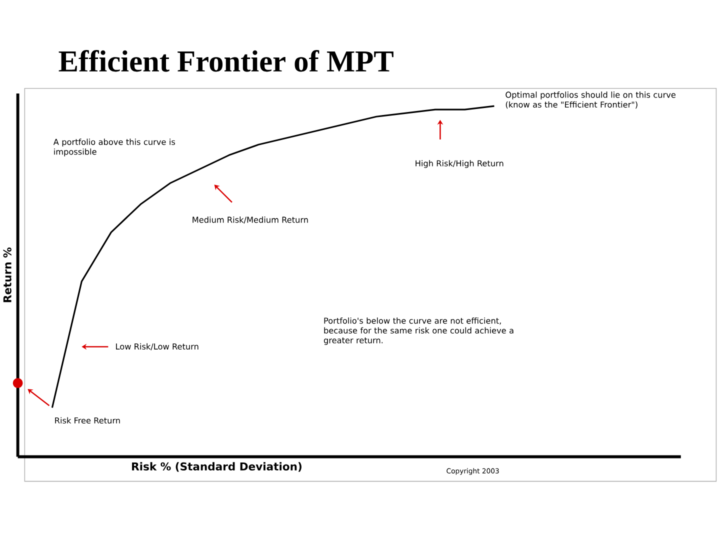 The width and height of the screenshot is (728, 536). What do you see at coordinates (87, 420) in the screenshot?
I see `annotation: Risk Free Return` at bounding box center [87, 420].